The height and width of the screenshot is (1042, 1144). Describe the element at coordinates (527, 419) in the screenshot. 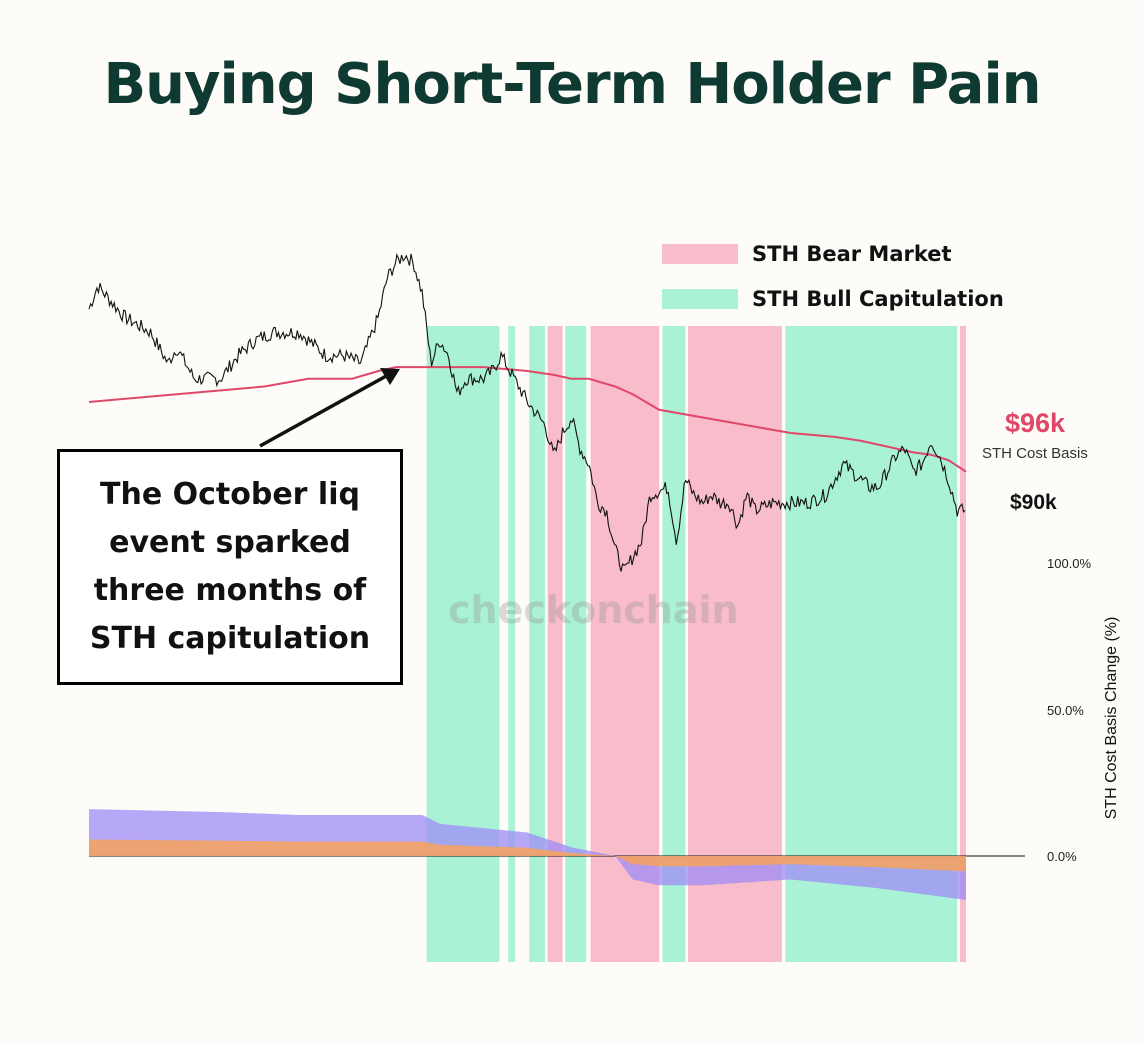

I see `sth-cost-basis-line` at that location.